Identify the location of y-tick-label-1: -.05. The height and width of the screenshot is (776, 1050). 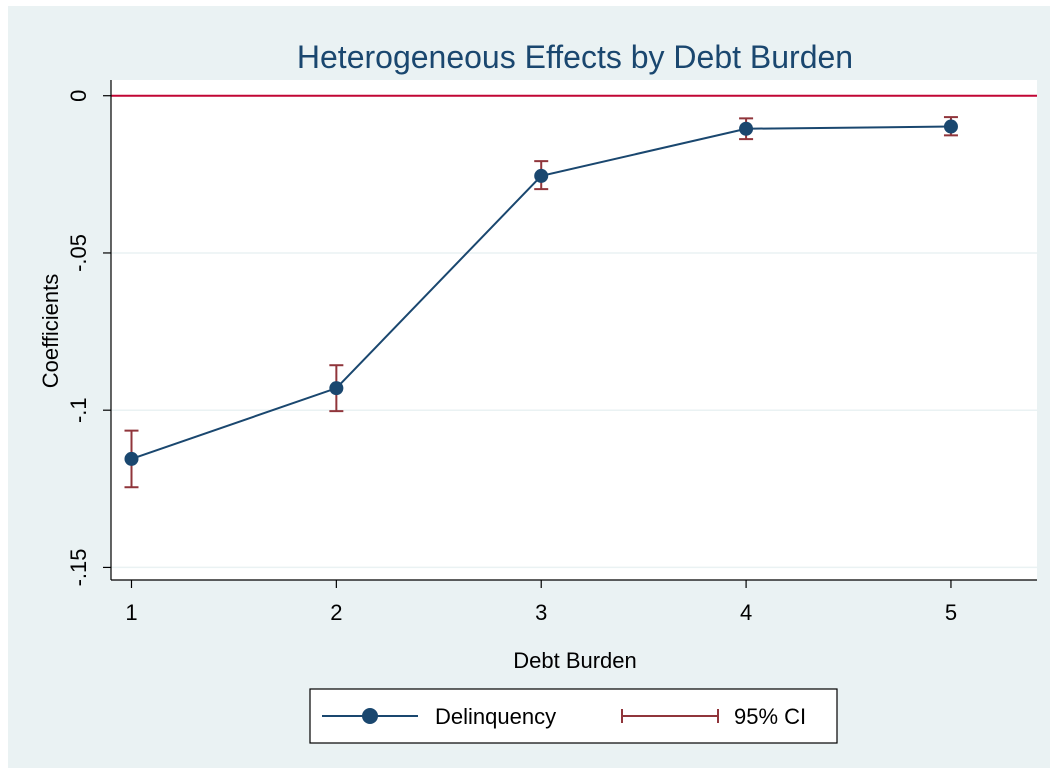
(78, 253).